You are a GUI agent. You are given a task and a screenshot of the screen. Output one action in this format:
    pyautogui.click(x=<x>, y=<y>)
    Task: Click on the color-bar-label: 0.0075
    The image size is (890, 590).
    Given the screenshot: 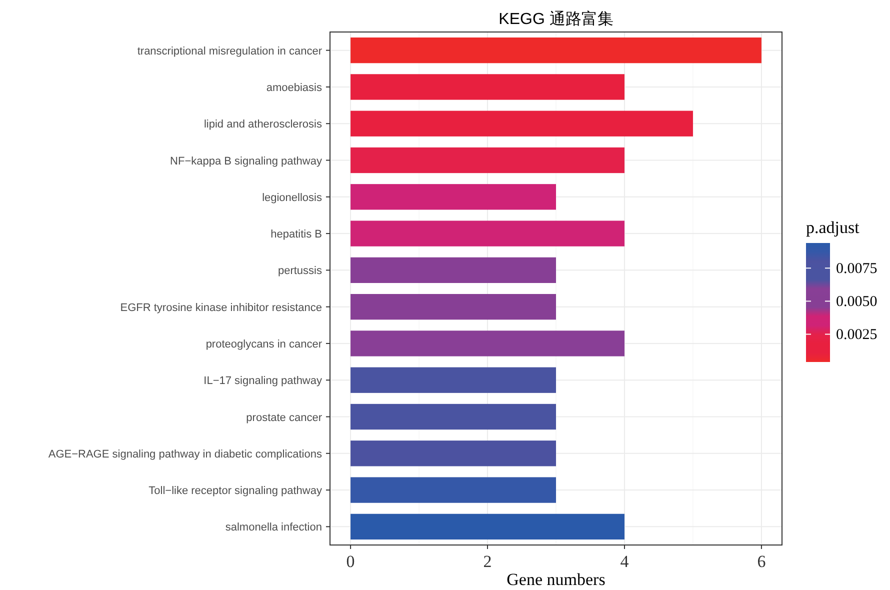 What is the action you would take?
    pyautogui.click(x=857, y=269)
    